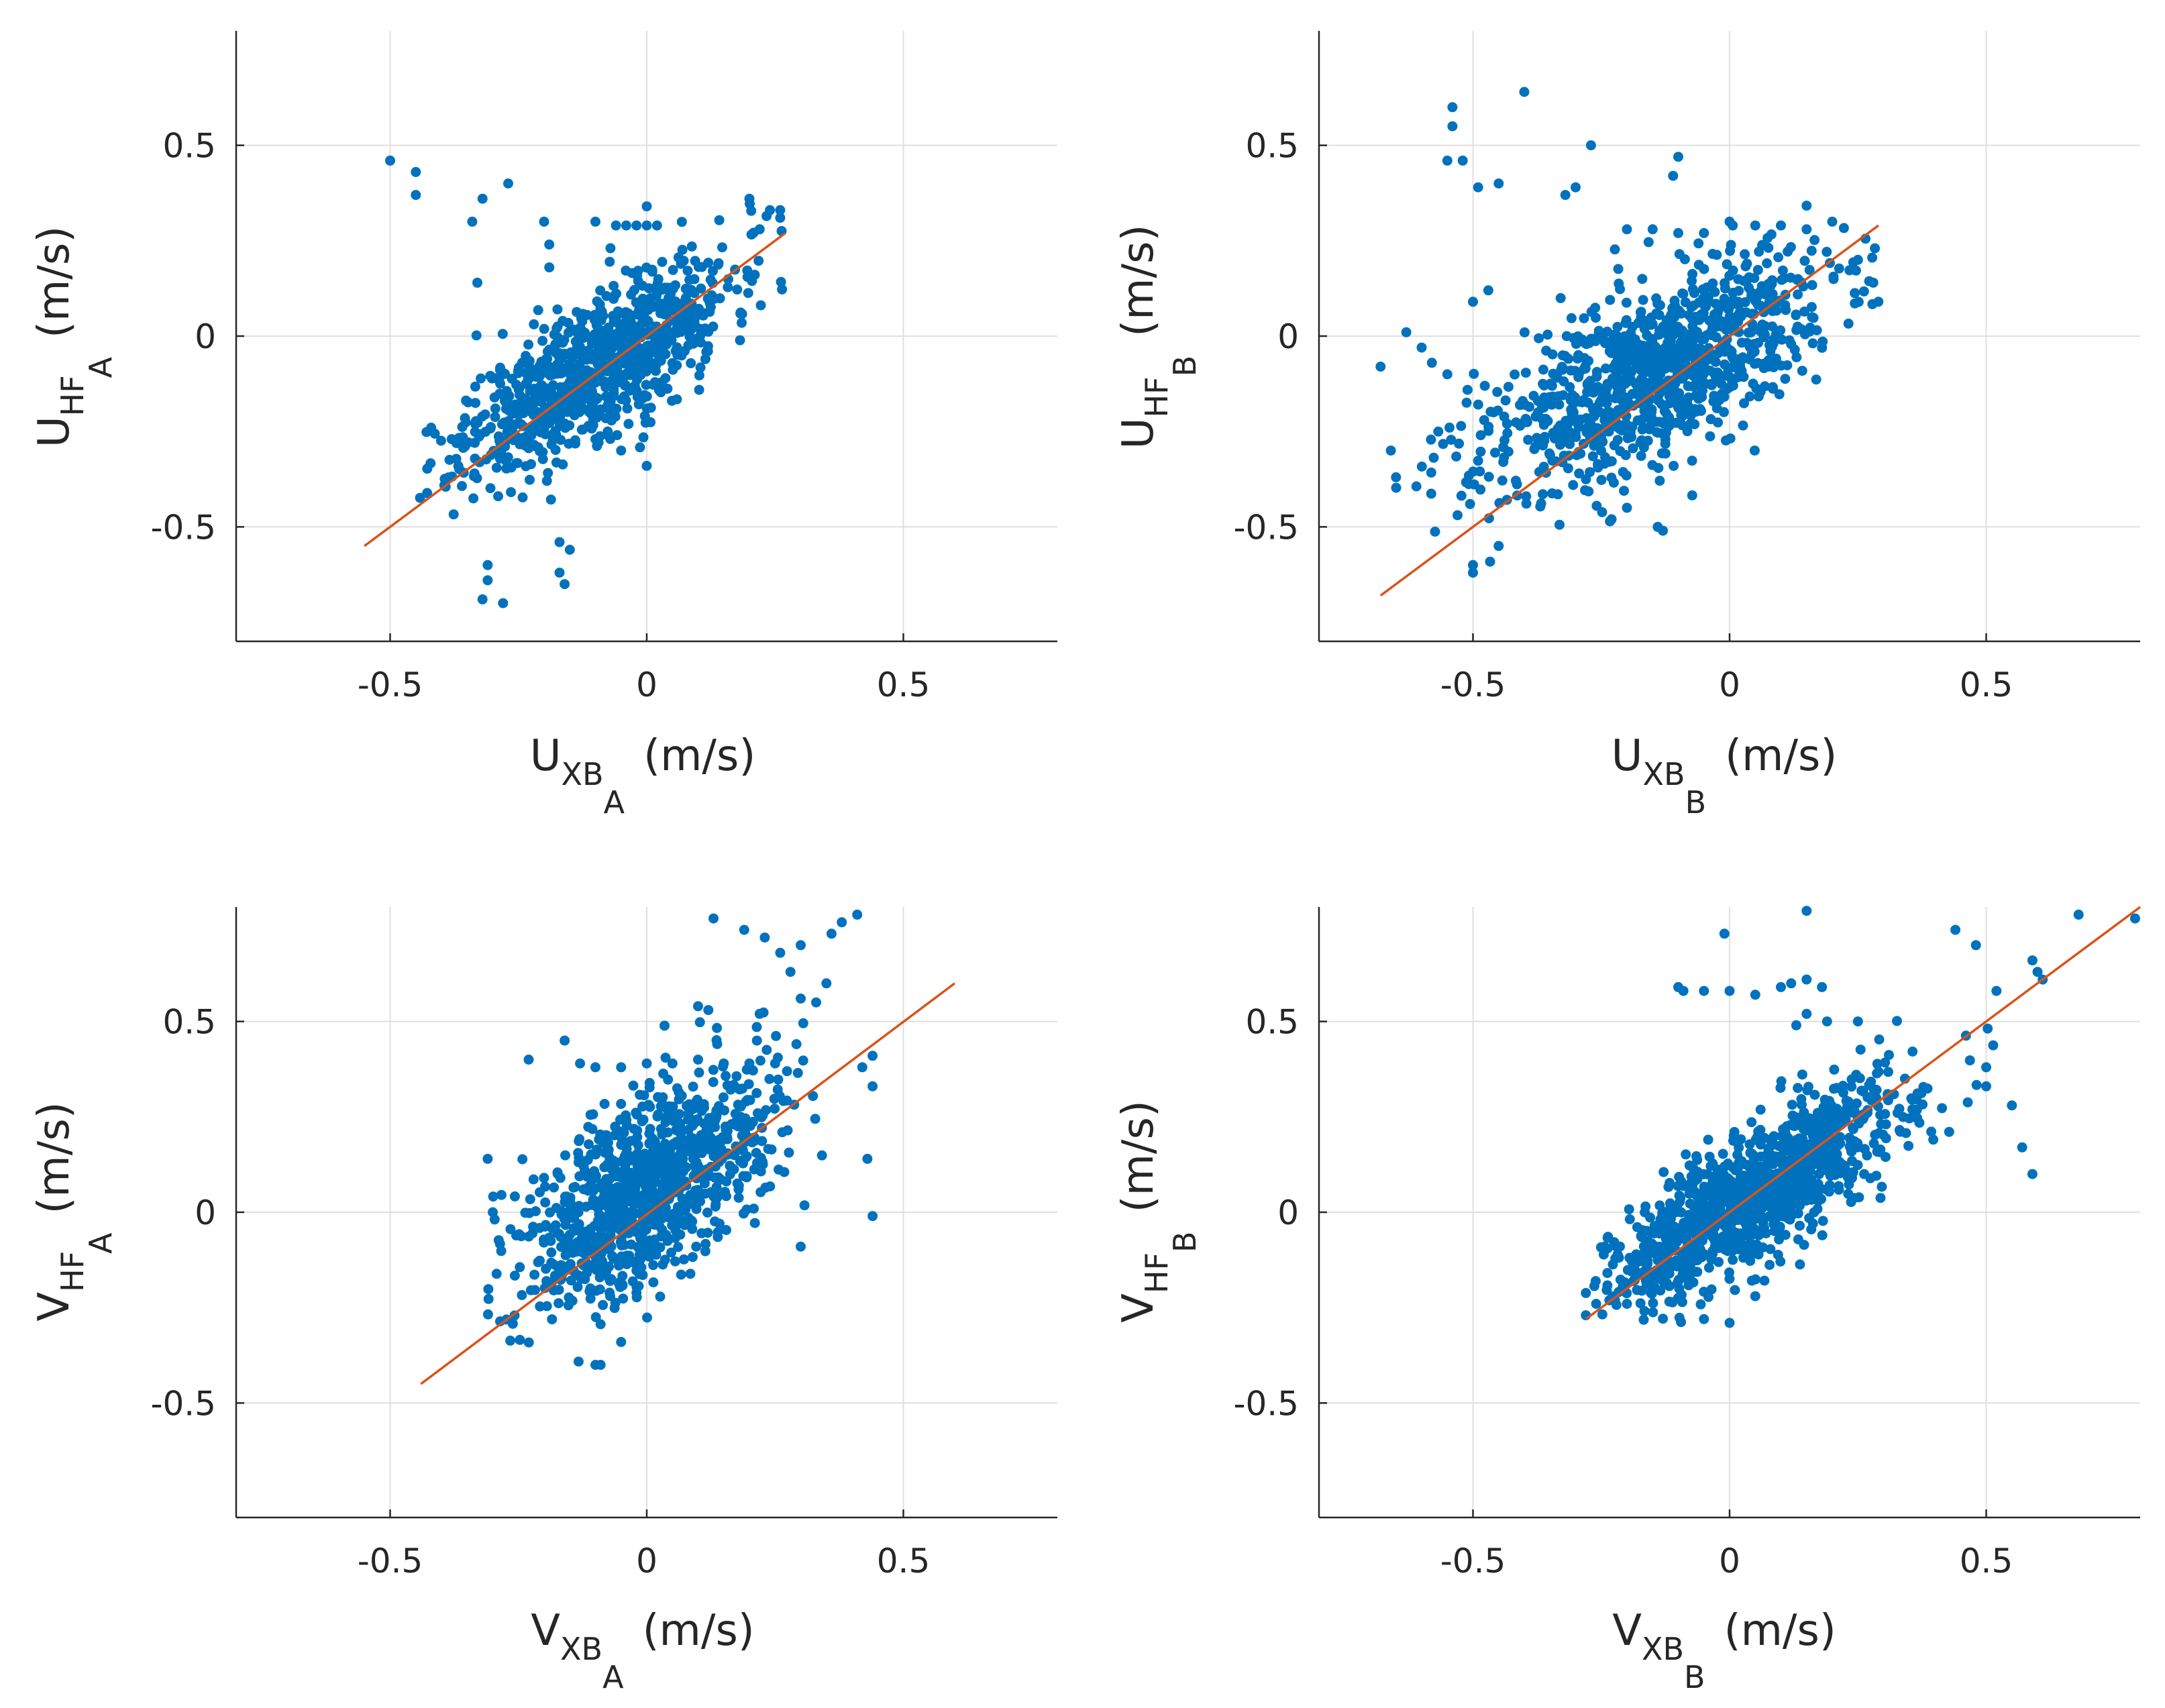  What do you see at coordinates (1729, 684) in the screenshot?
I see `x-tick-label: 0` at bounding box center [1729, 684].